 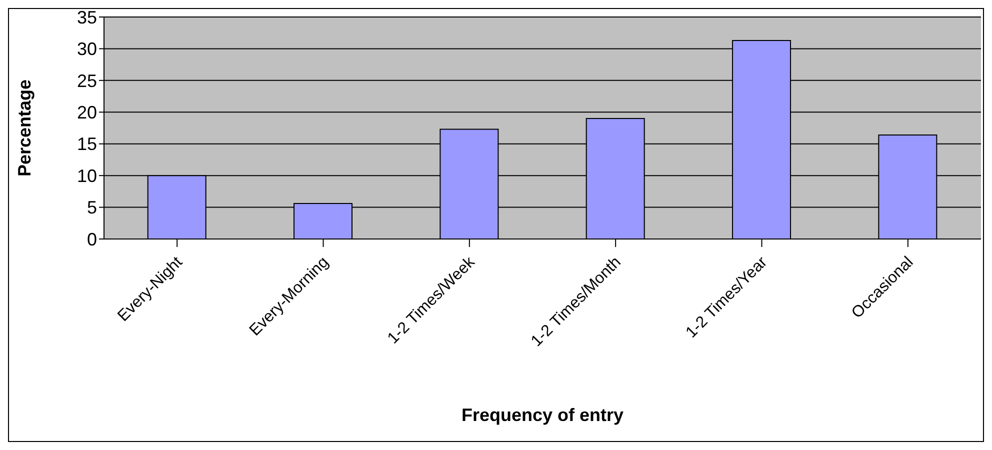 I want to click on y-tick-label: 35, so click(x=86, y=17).